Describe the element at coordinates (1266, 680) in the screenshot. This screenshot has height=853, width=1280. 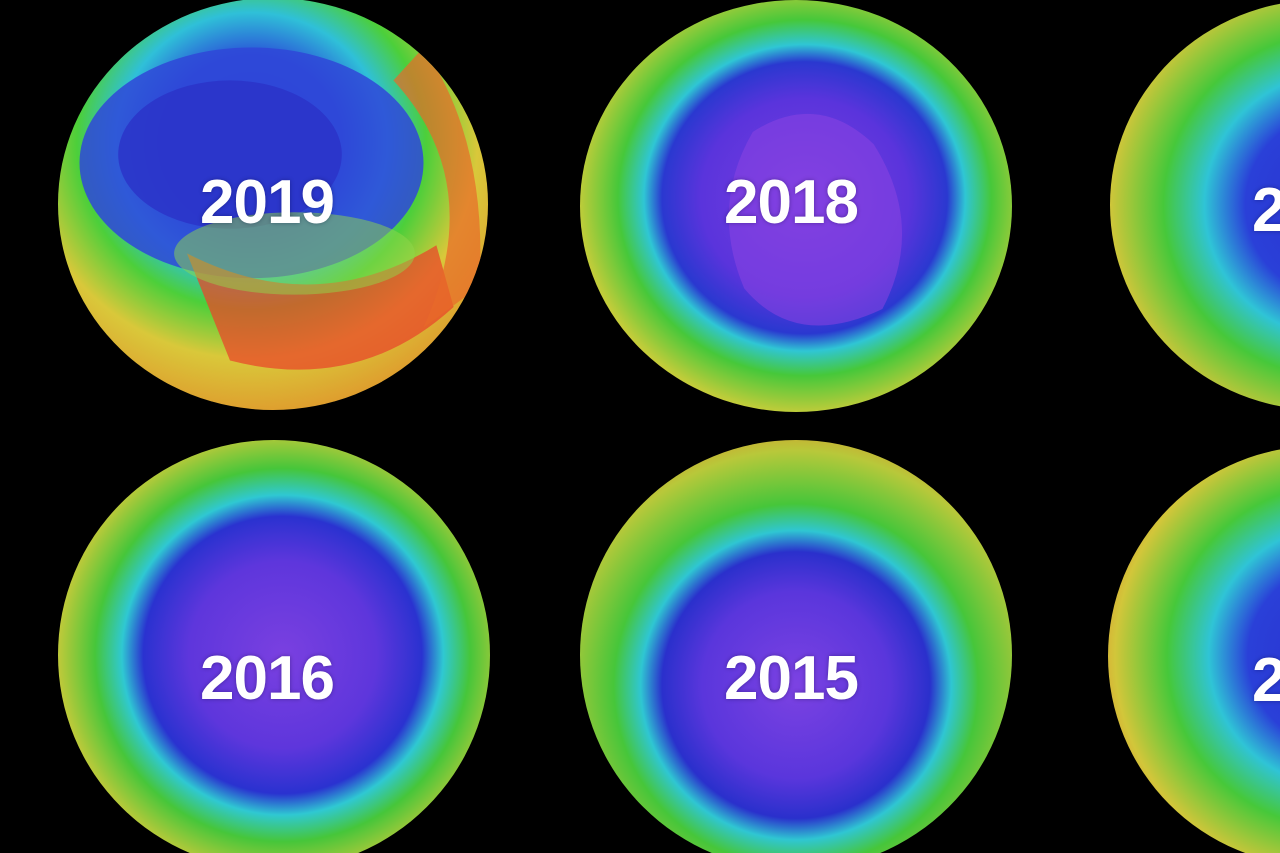
I see `year-label-2014: 2014` at that location.